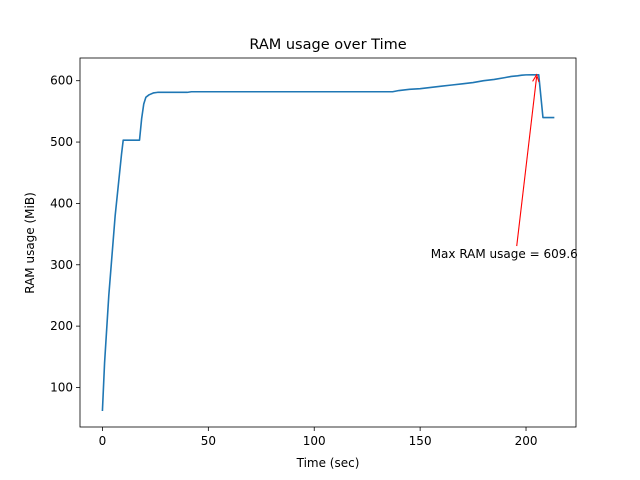 The width and height of the screenshot is (640, 480). What do you see at coordinates (314, 441) in the screenshot?
I see `x-tick-label: 100` at bounding box center [314, 441].